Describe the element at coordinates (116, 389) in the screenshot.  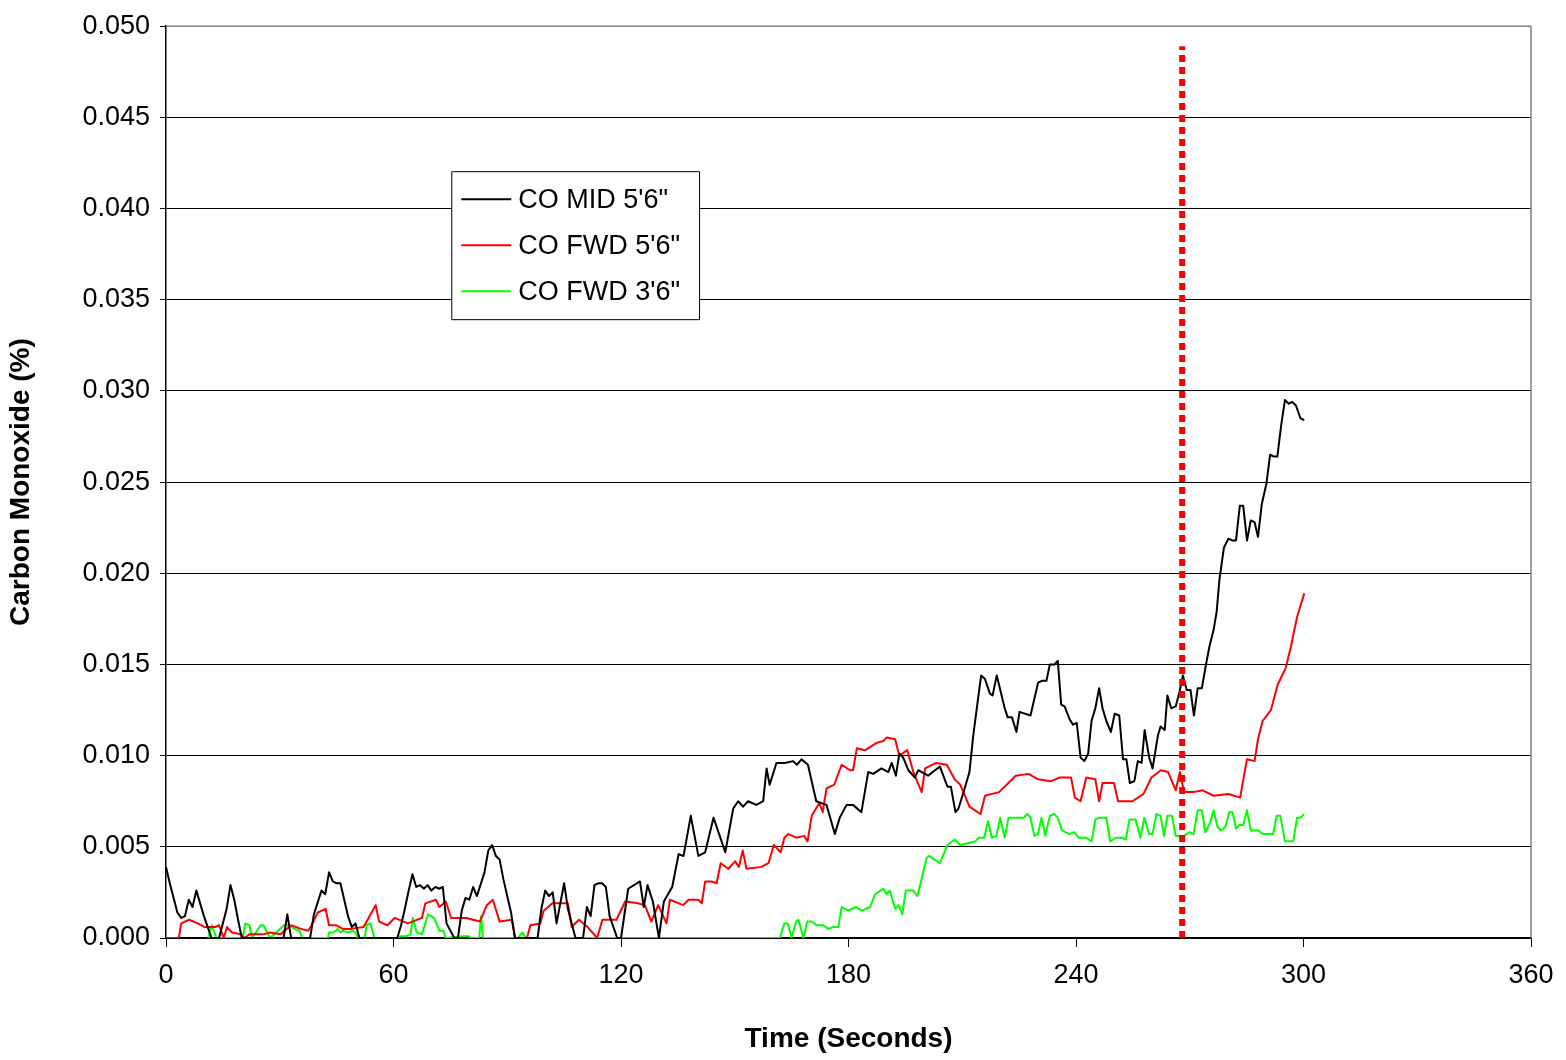
I see `y-tick-label: 0.030` at that location.